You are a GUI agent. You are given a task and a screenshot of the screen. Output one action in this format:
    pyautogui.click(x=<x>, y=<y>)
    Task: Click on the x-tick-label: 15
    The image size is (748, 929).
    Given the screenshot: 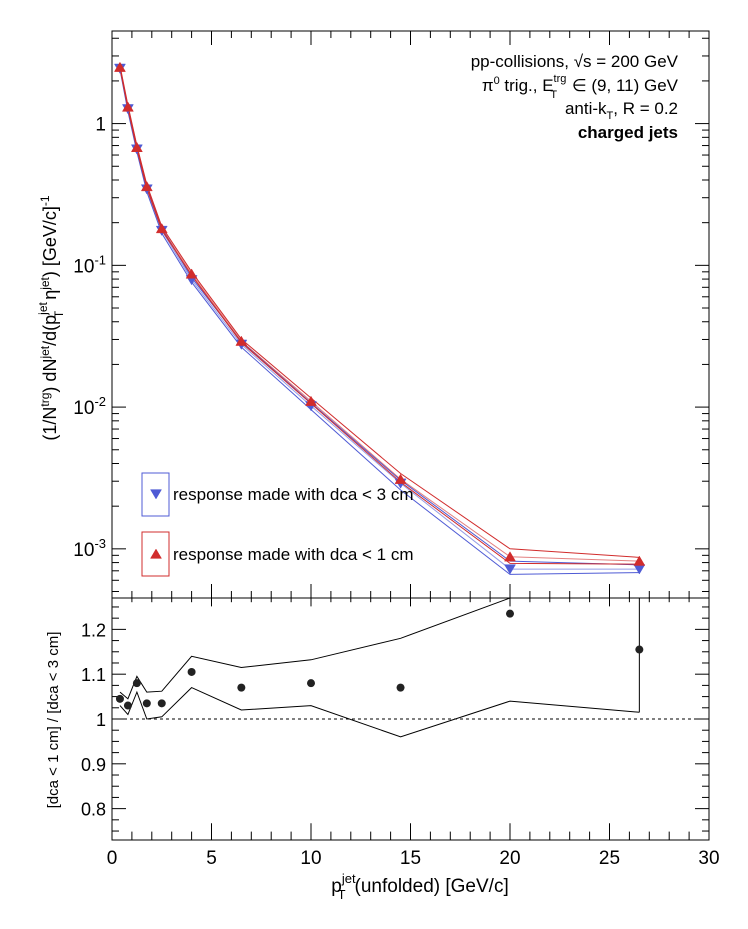 What is the action you would take?
    pyautogui.click(x=410, y=858)
    